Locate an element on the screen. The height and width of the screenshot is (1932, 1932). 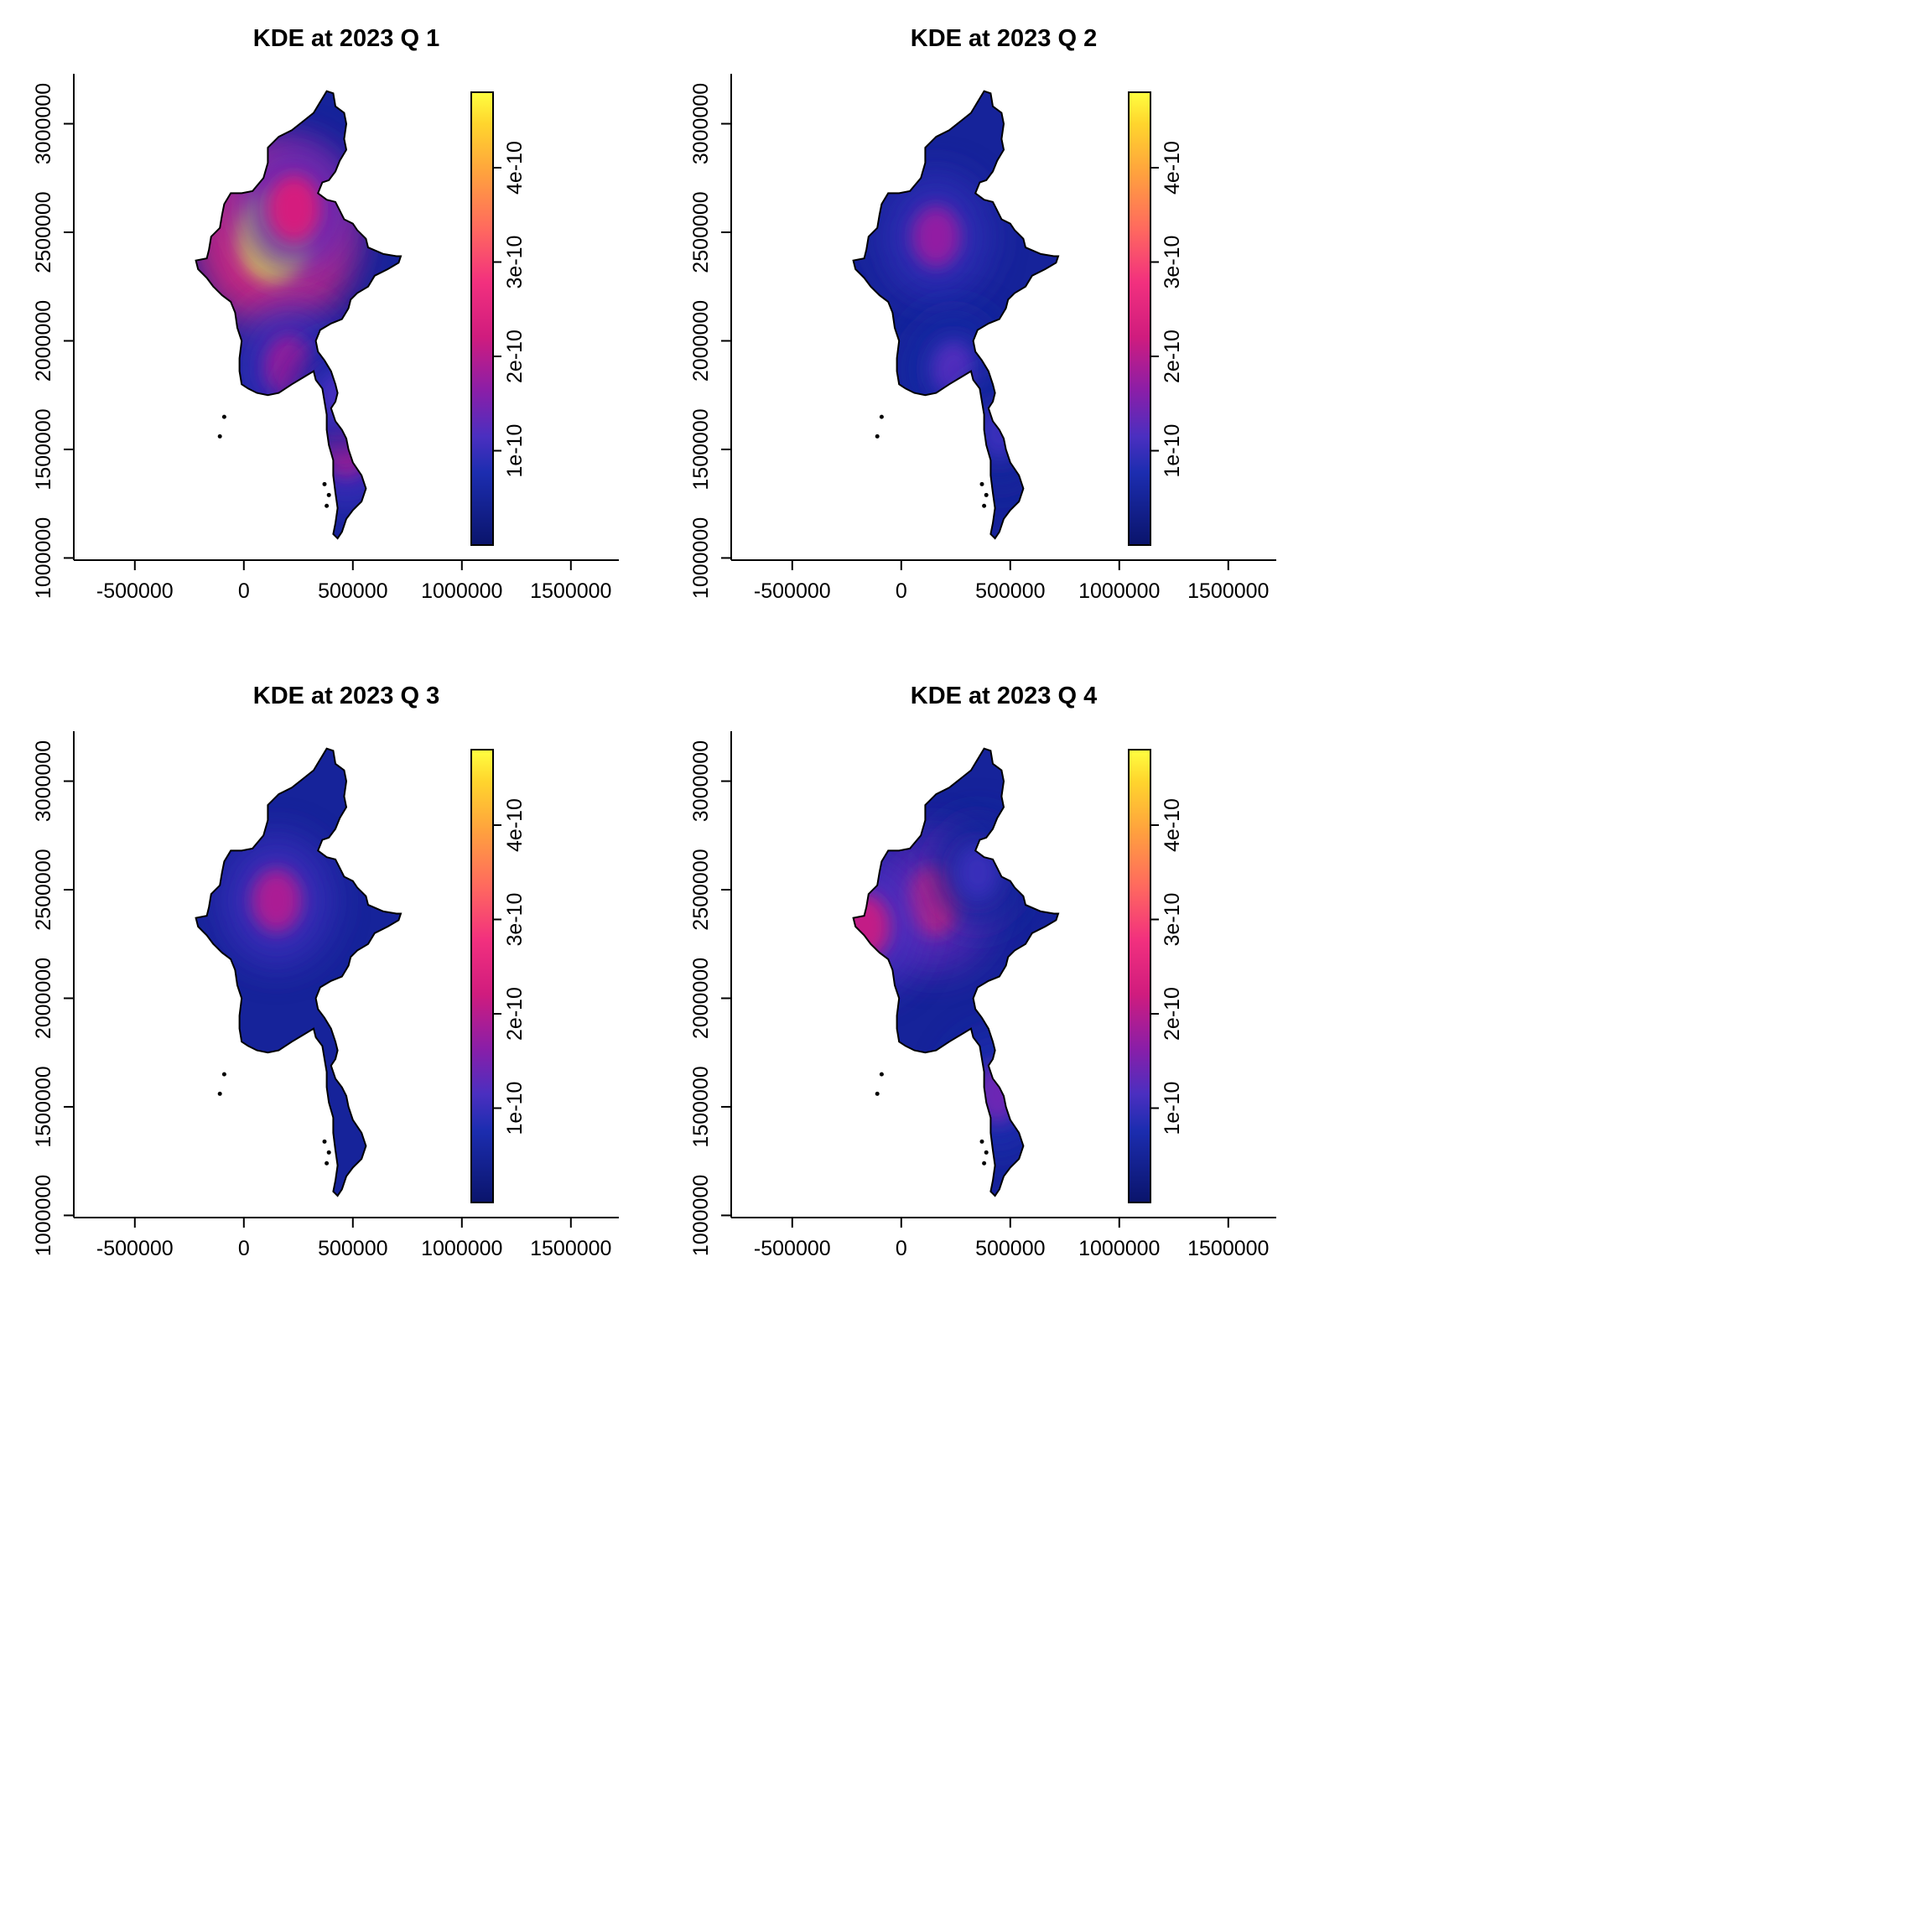
panel-title: KDE at 2023 Q 1 is located at coordinates (346, 38).